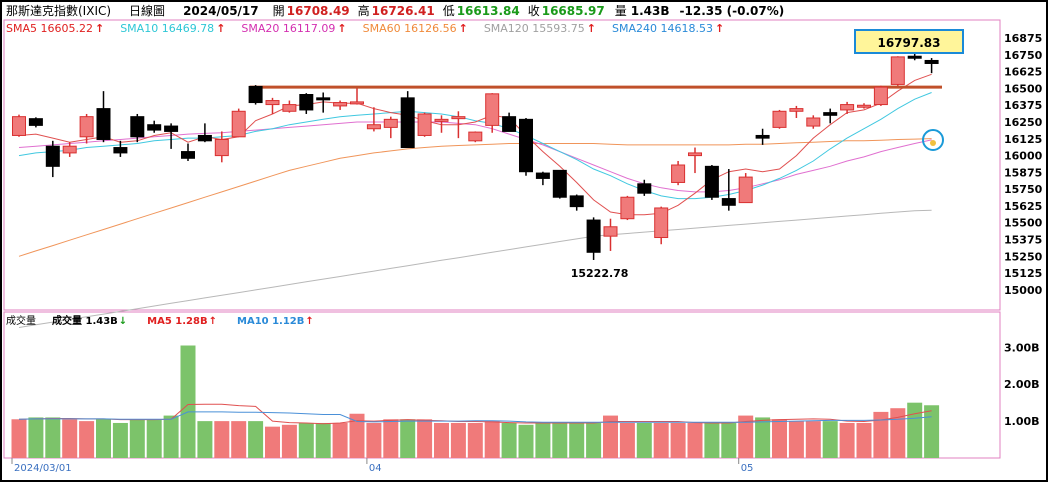  Describe the element at coordinates (747, 468) in the screenshot. I see `x-tick-label: 05` at that location.